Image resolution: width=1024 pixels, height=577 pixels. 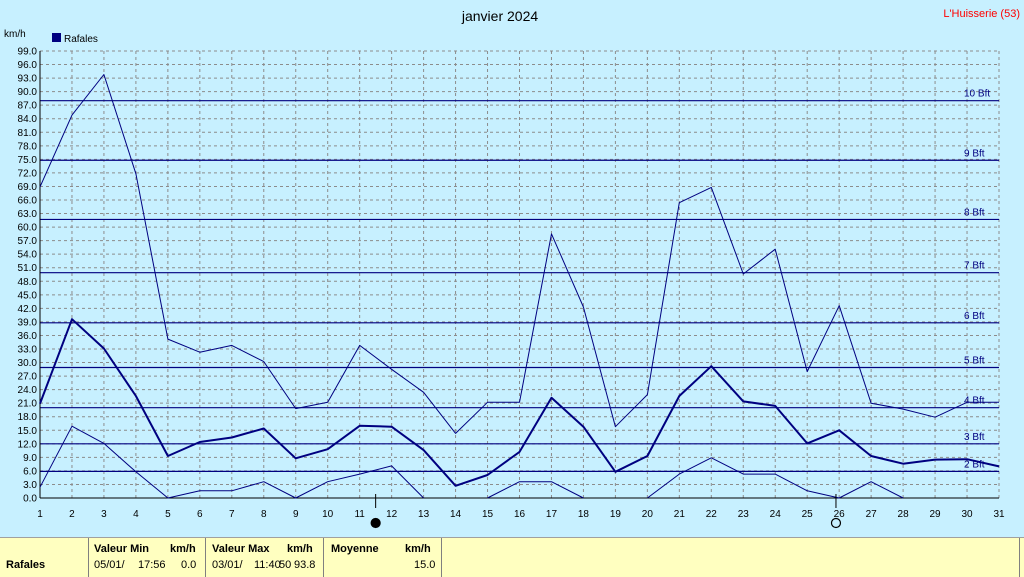 I want to click on x-tick-label: 2, so click(x=72, y=514).